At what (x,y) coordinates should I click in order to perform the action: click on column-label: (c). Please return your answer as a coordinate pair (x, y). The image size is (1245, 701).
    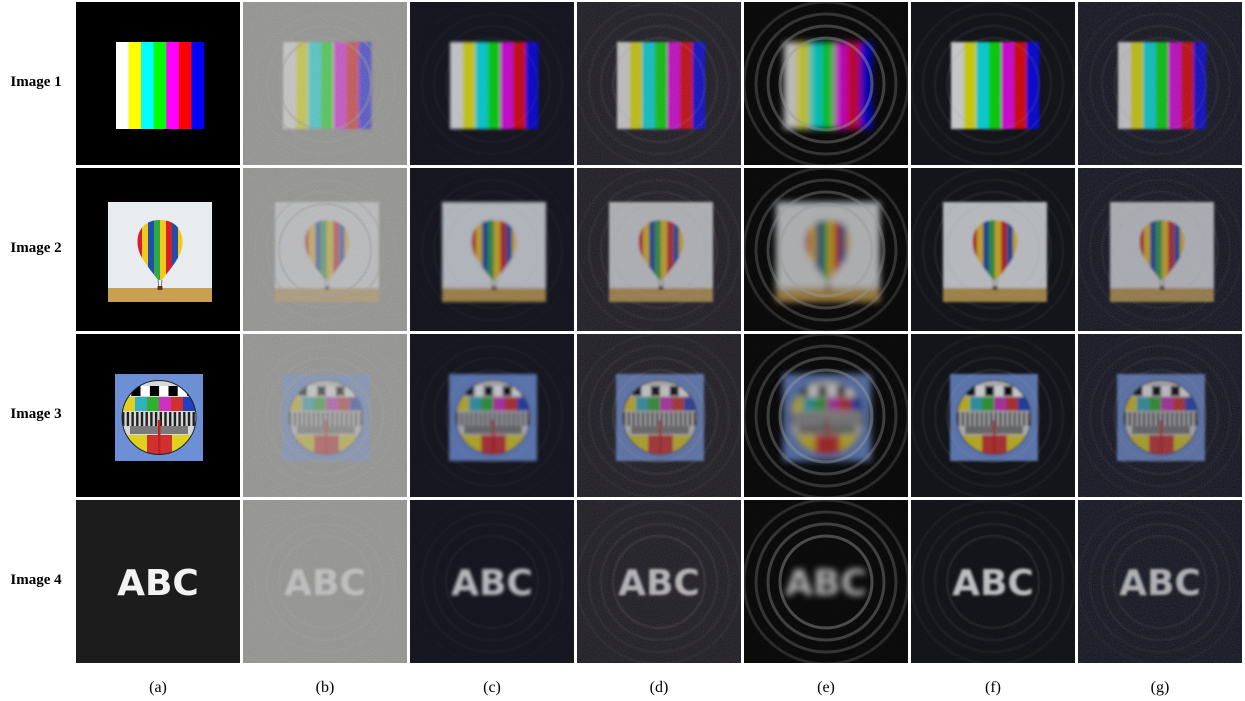
    Looking at the image, I should click on (492, 687).